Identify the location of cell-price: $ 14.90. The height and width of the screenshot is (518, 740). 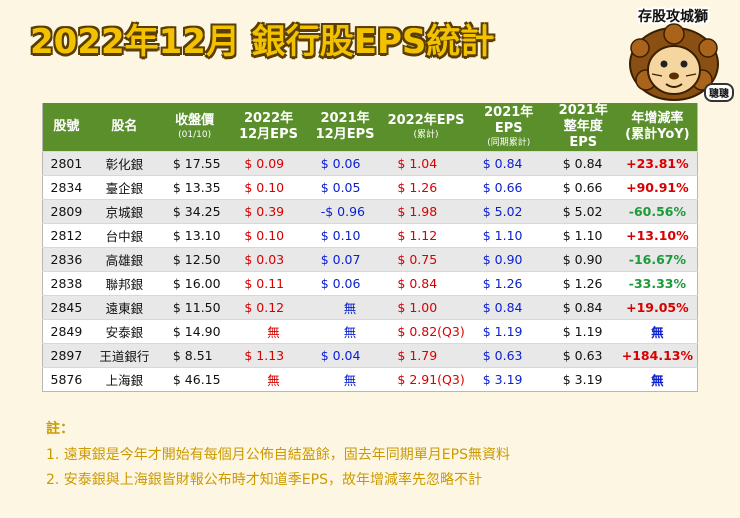
(194, 331).